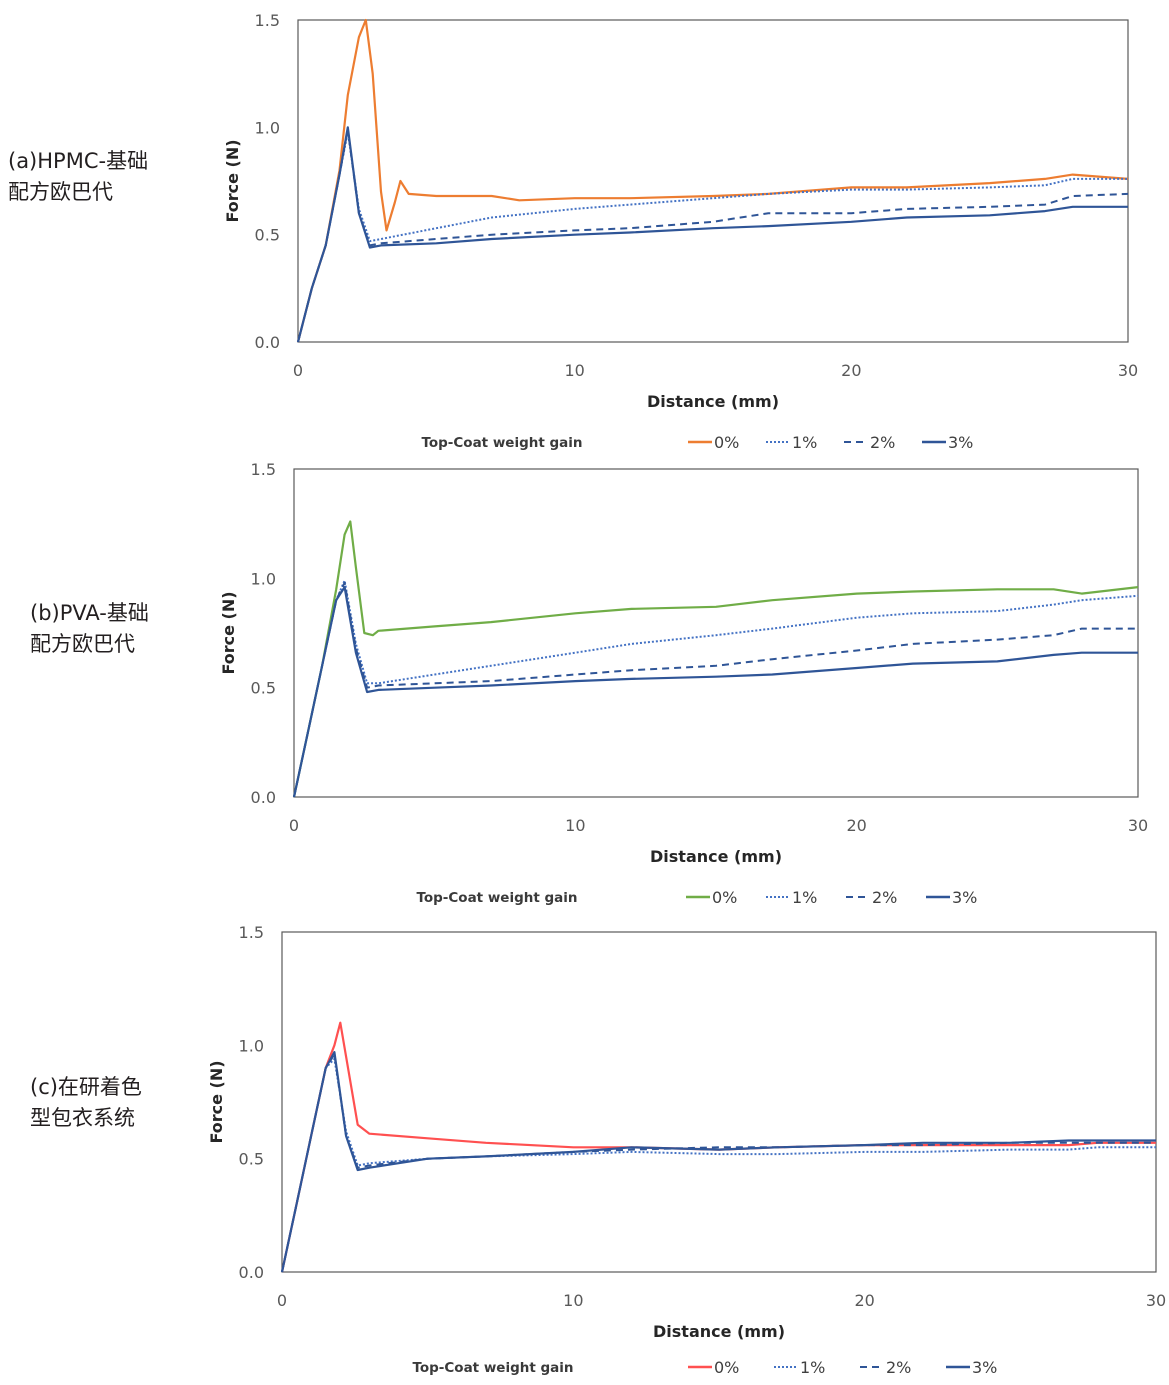 This screenshot has height=1385, width=1169. Describe the element at coordinates (216, 1101) in the screenshot. I see `chart-3-y-axis-title: Force (N)` at that location.